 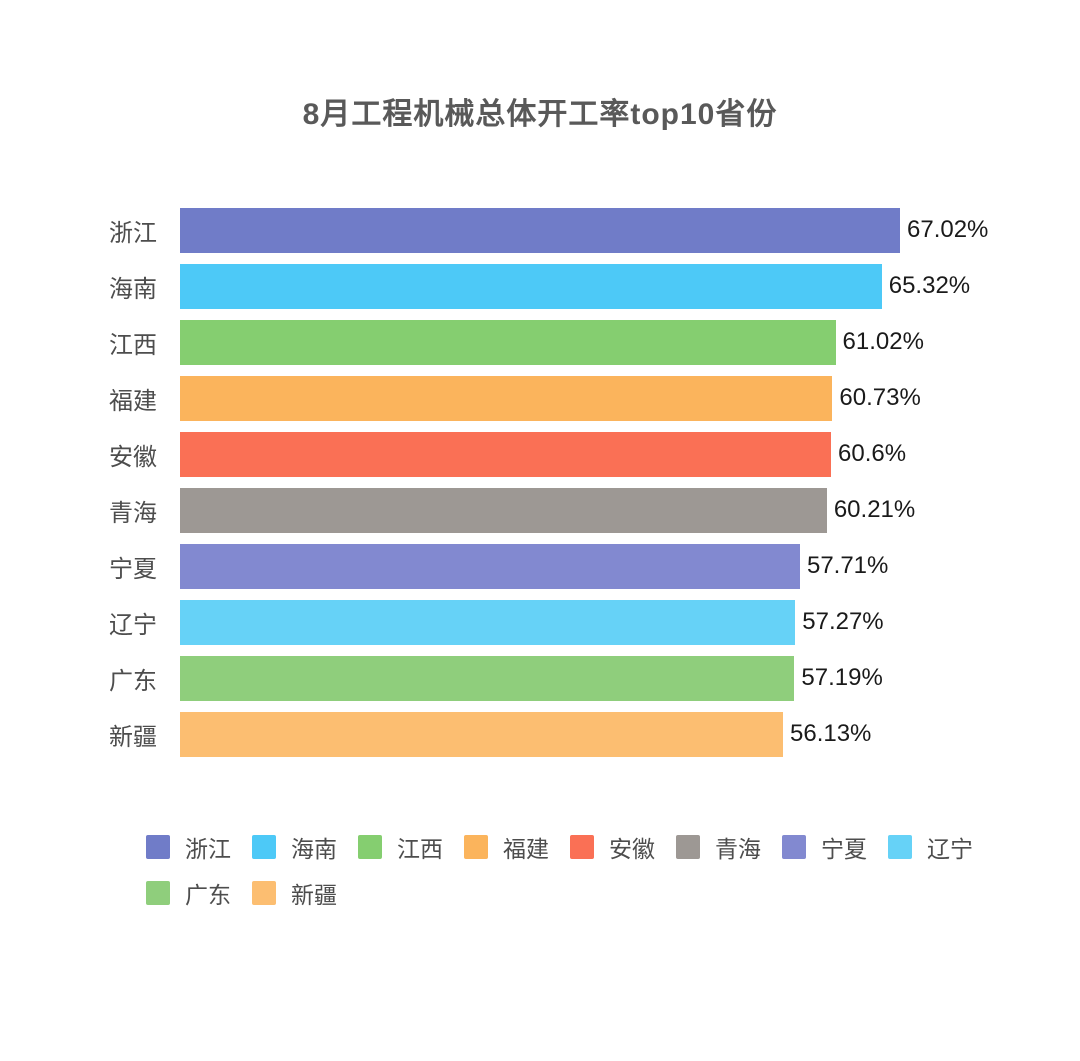 What do you see at coordinates (872, 453) in the screenshot?
I see `value-label: 60.6%` at bounding box center [872, 453].